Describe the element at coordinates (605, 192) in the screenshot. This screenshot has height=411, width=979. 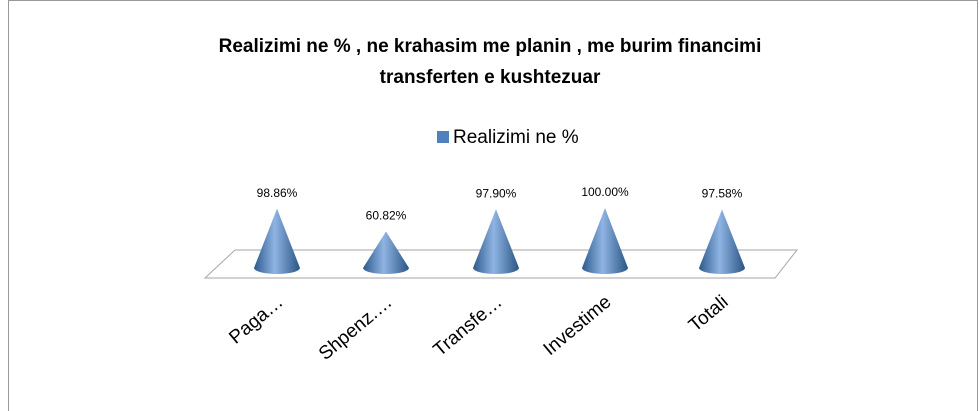
I see `data-label: 100.00%` at that location.